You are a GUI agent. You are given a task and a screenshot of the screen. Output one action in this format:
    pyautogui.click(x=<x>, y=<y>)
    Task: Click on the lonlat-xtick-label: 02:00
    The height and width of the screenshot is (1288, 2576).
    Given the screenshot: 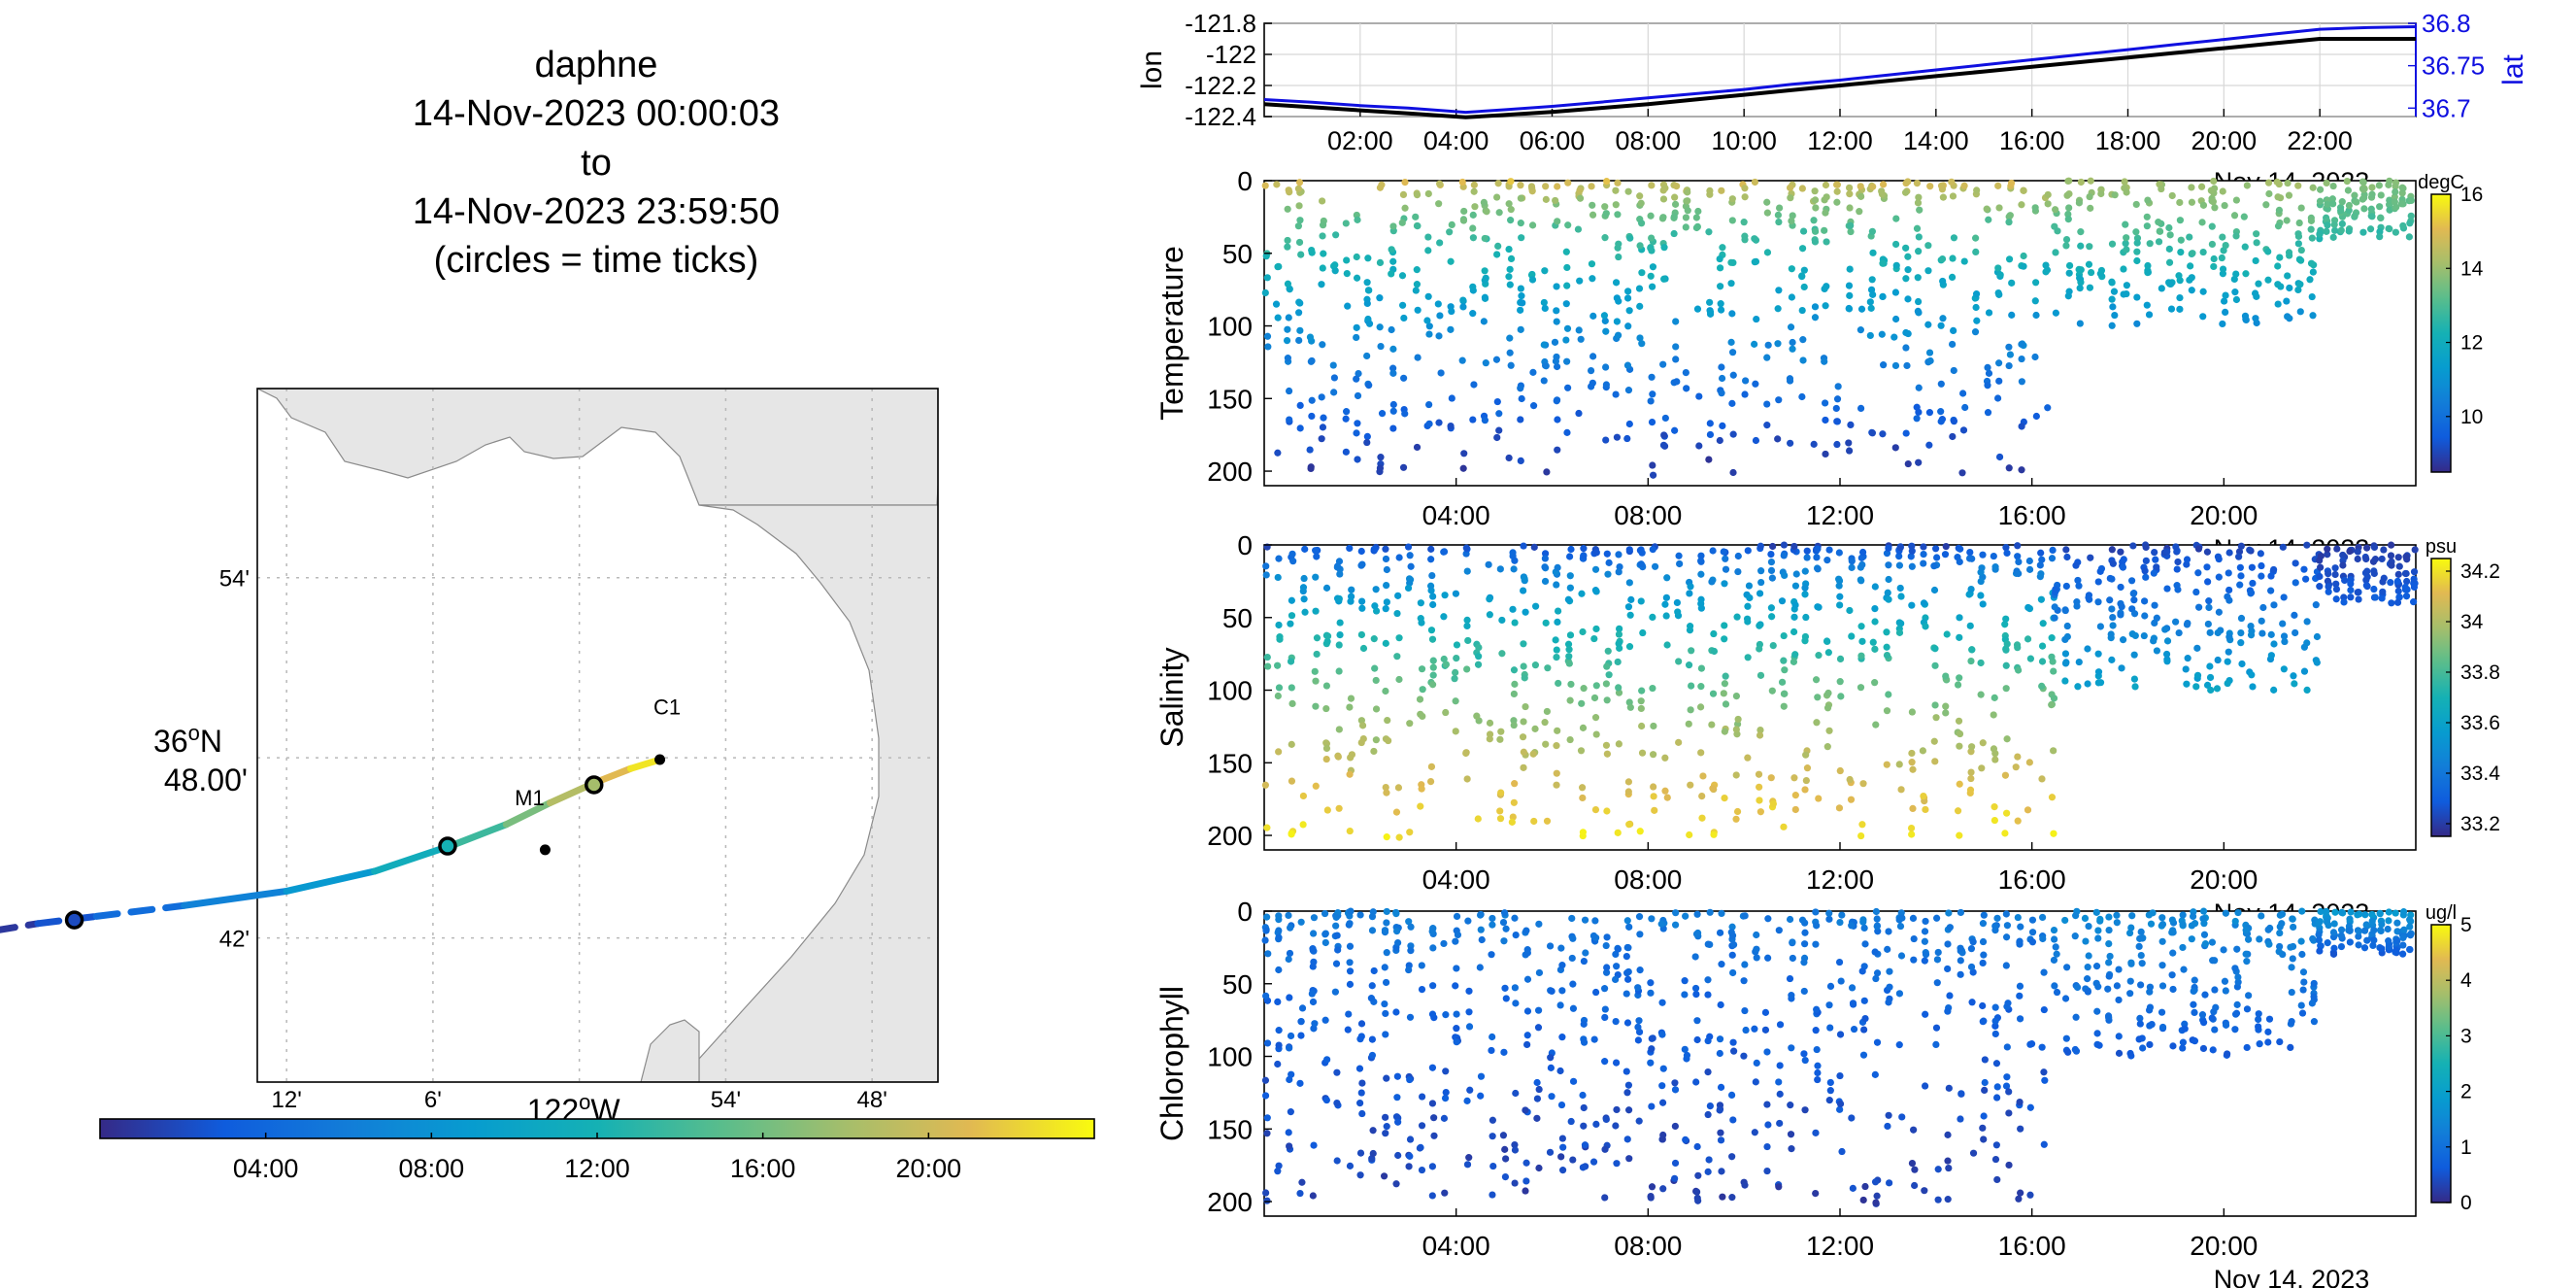 What is the action you would take?
    pyautogui.click(x=1360, y=140)
    